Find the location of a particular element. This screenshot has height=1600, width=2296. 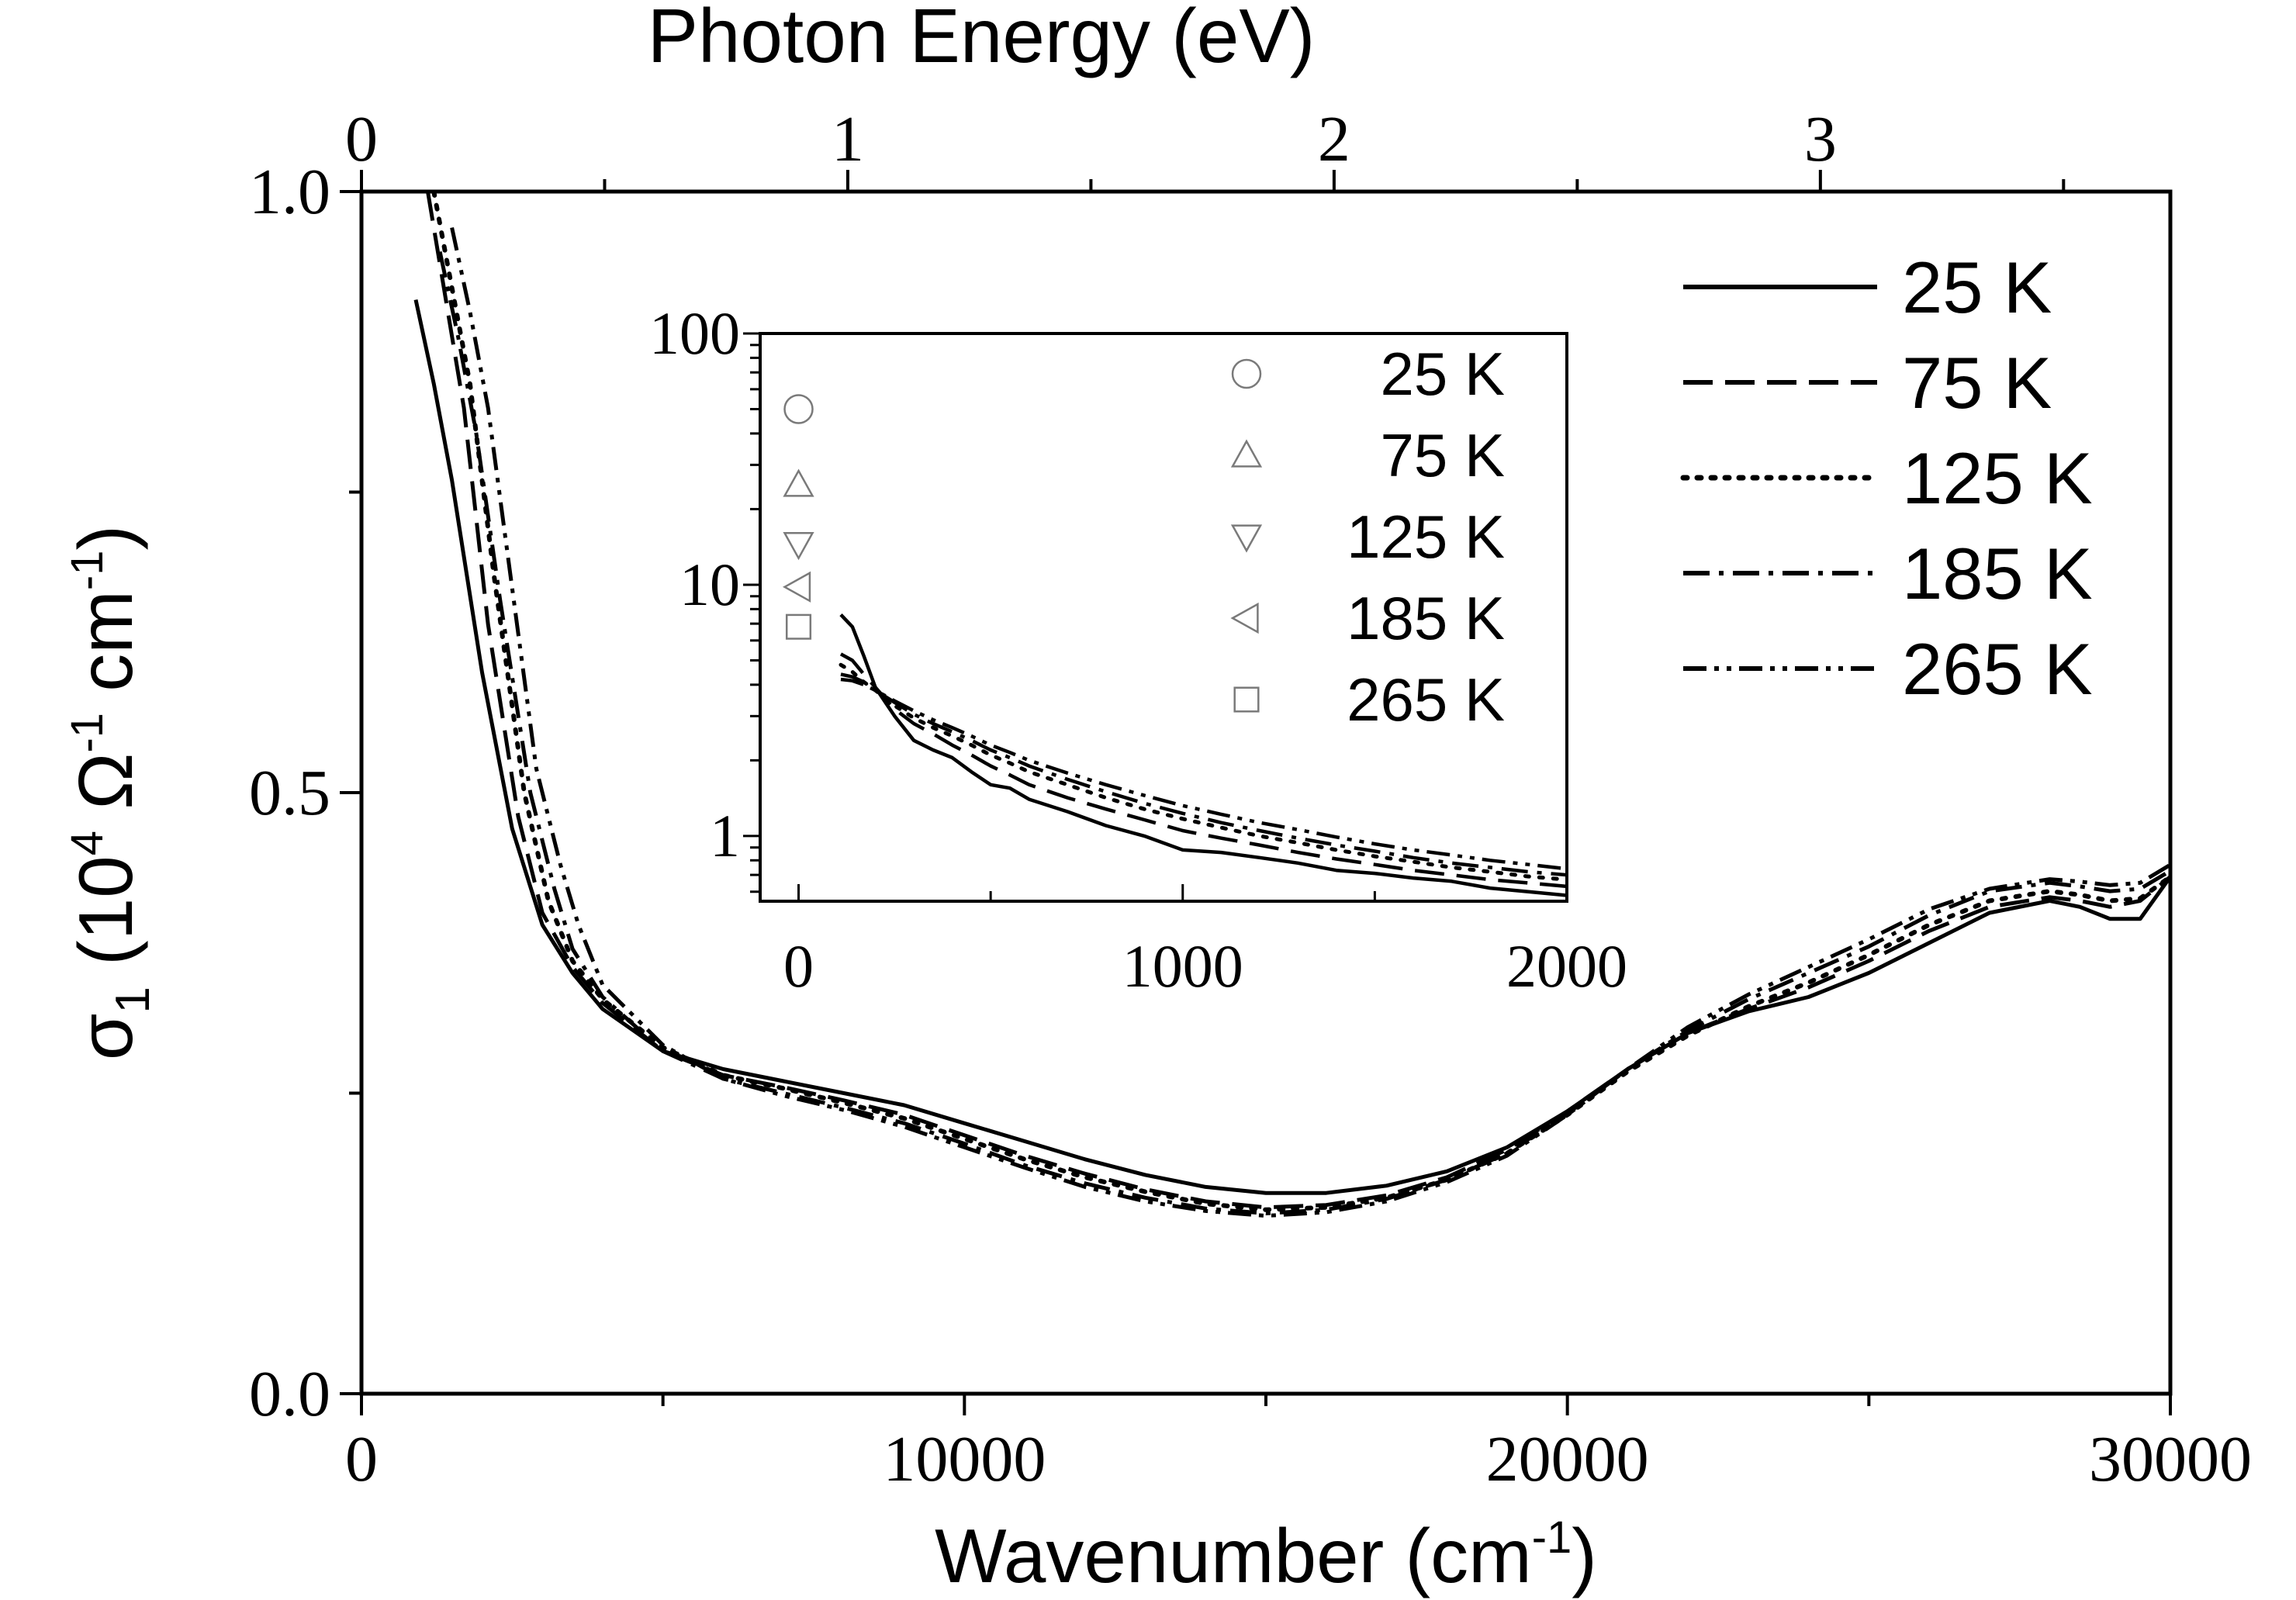

inset-legend-label: 265 K is located at coordinates (1426, 699).